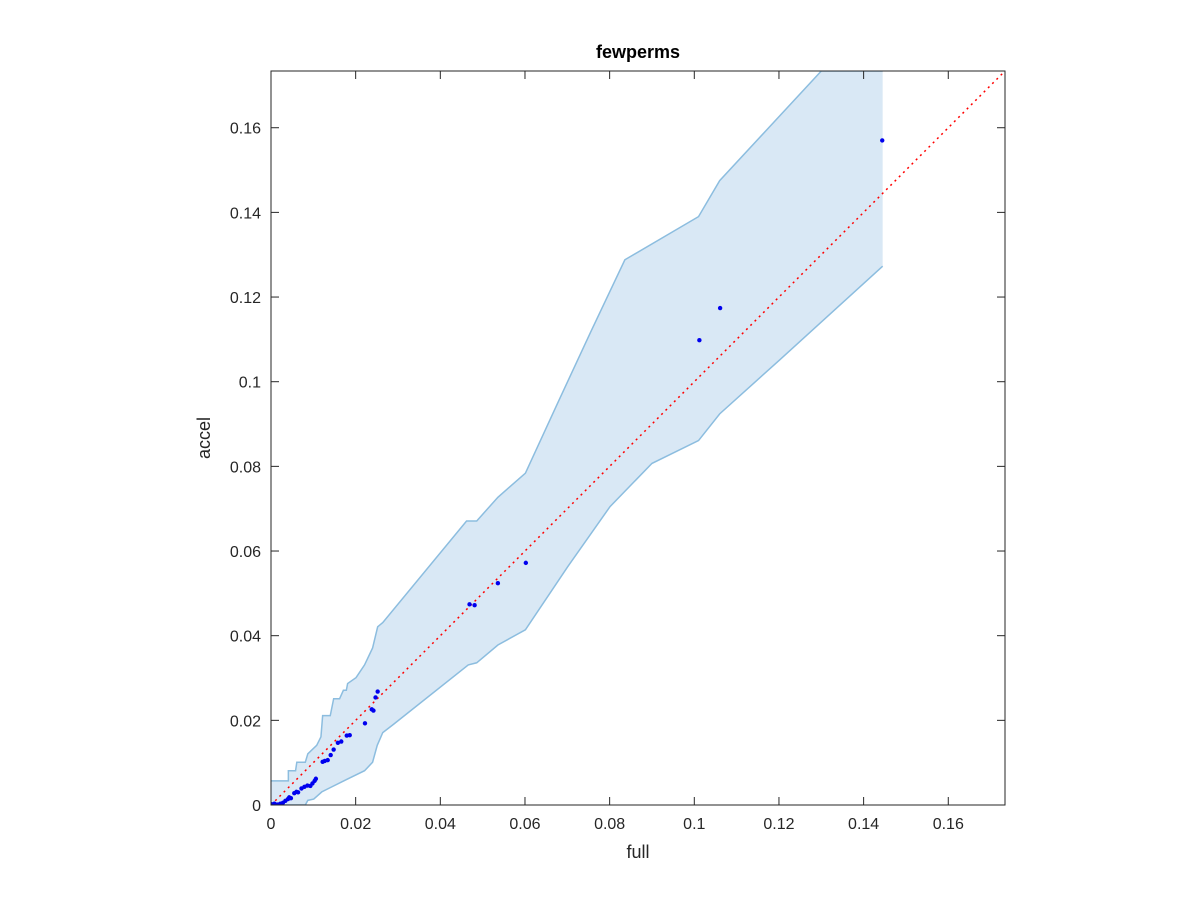  Describe the element at coordinates (355, 824) in the screenshot. I see `x-tick-label: 0.02` at that location.